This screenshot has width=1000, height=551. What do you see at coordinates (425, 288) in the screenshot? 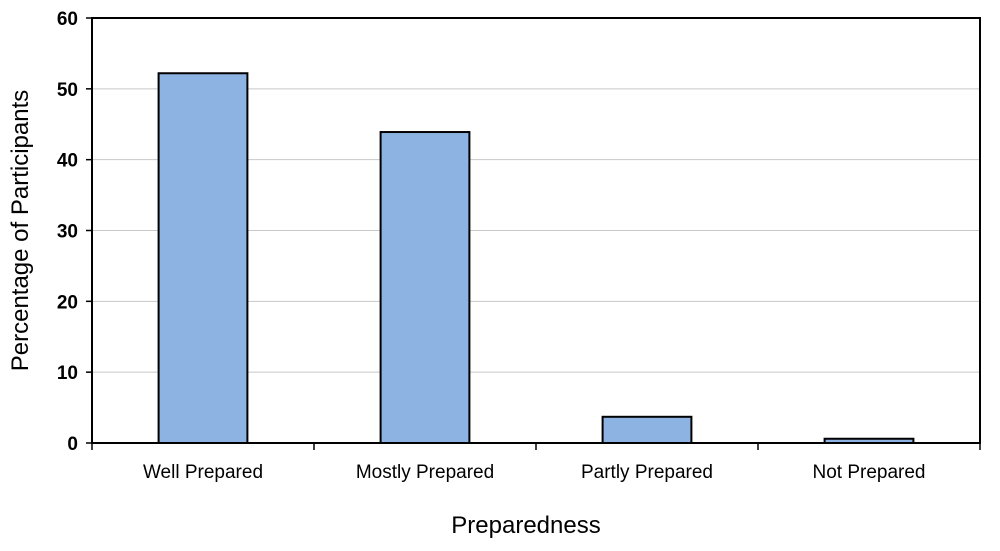
I see `bar-mostly-prepared` at bounding box center [425, 288].